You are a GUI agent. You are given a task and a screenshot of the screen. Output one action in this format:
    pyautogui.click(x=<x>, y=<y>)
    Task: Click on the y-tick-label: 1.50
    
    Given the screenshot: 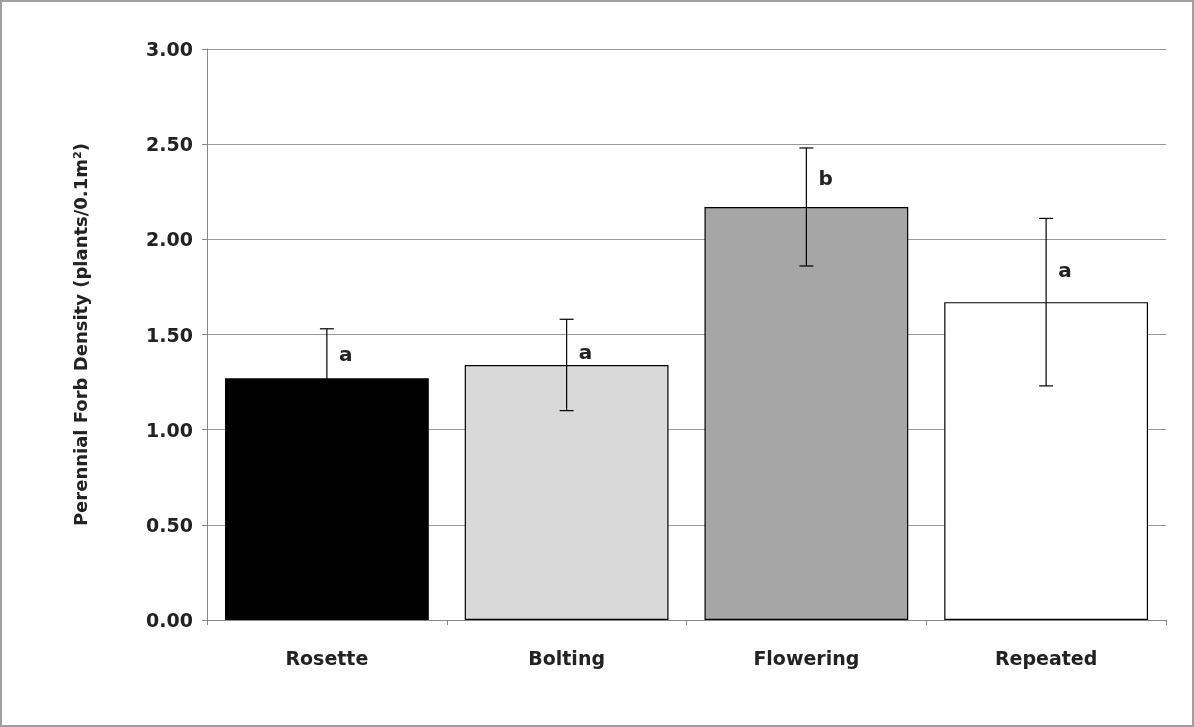 What is the action you would take?
    pyautogui.click(x=169, y=334)
    